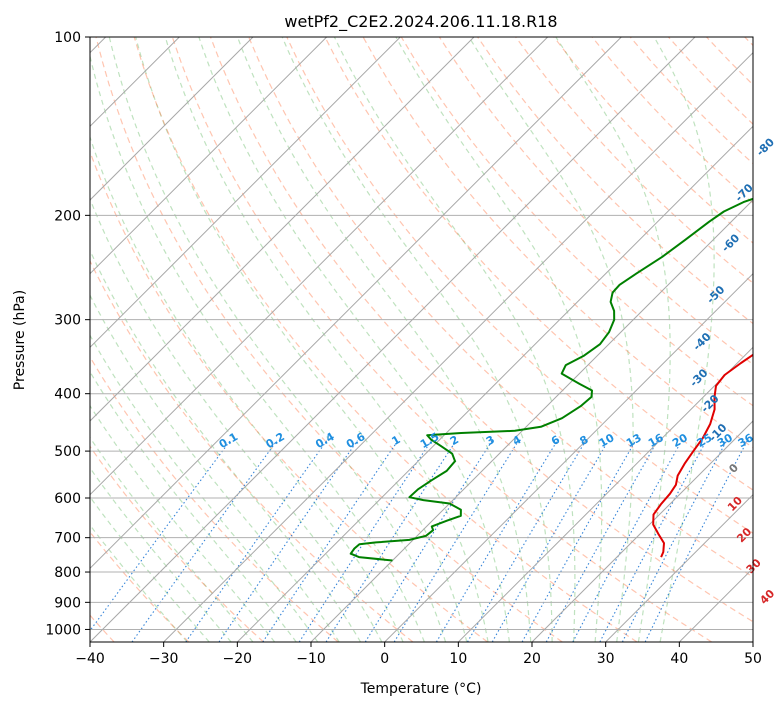 The width and height of the screenshot is (775, 708). Describe the element at coordinates (606, 659) in the screenshot. I see `x-tick-label: 30` at that location.